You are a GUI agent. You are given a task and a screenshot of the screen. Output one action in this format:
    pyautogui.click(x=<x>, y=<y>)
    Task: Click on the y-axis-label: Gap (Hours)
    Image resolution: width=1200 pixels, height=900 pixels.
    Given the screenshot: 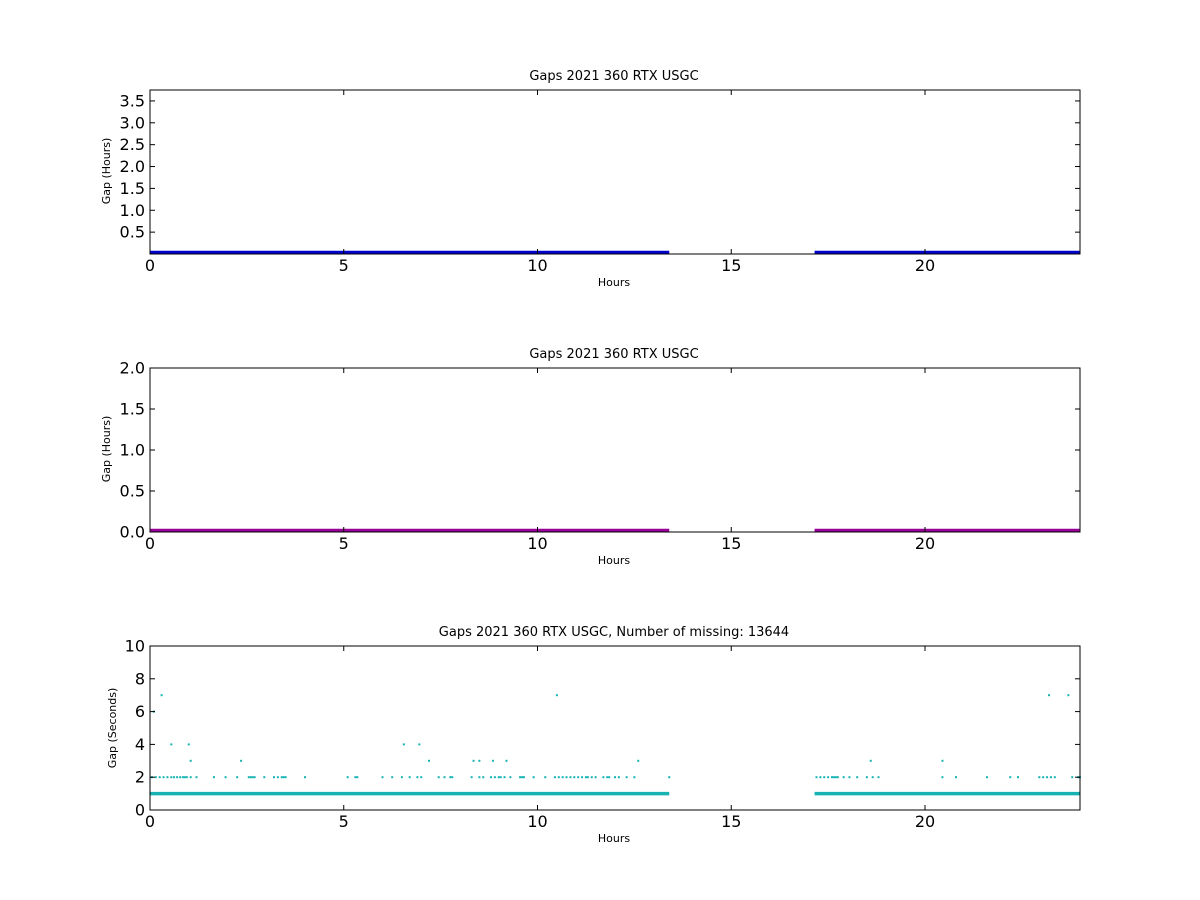 What is the action you would take?
    pyautogui.click(x=106, y=449)
    